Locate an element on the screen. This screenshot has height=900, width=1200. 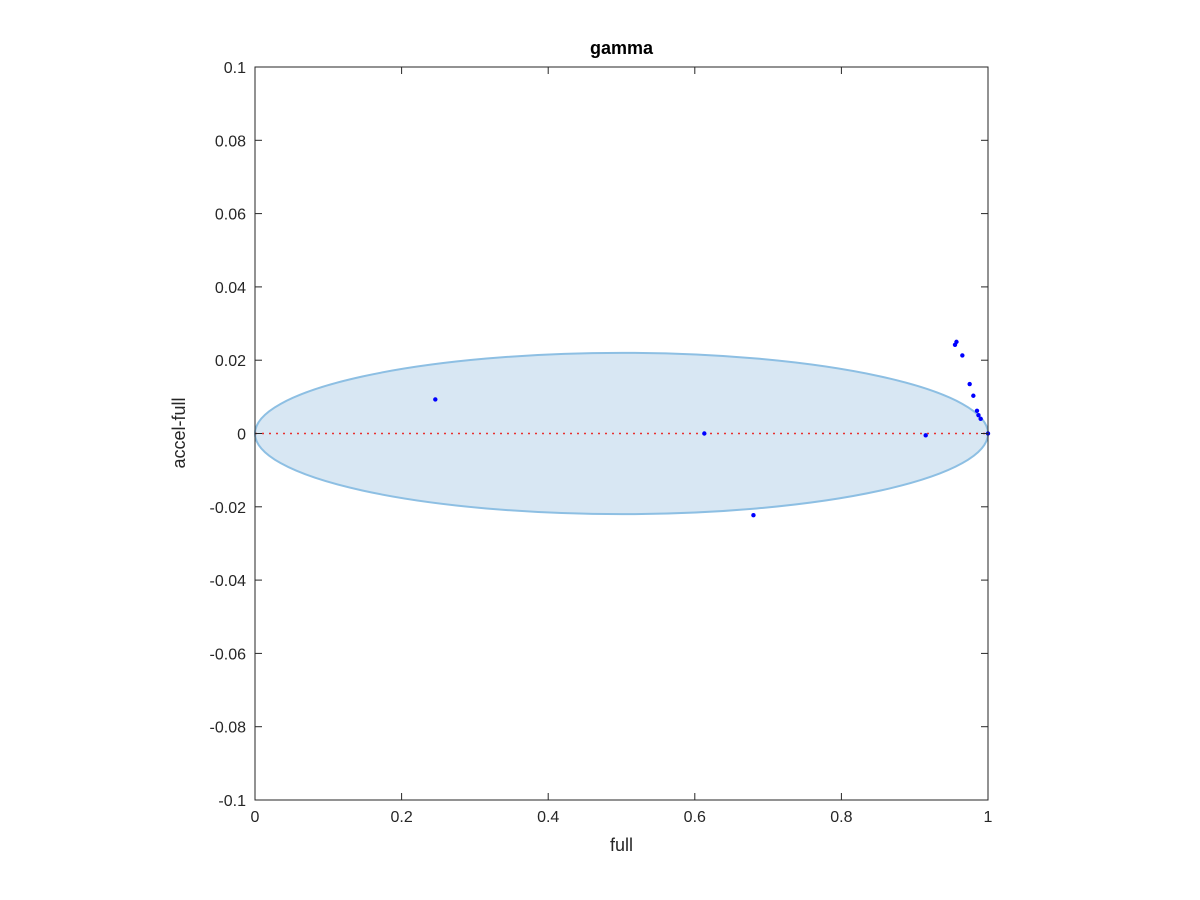
y-tick-label: 0.1 is located at coordinates (235, 68).